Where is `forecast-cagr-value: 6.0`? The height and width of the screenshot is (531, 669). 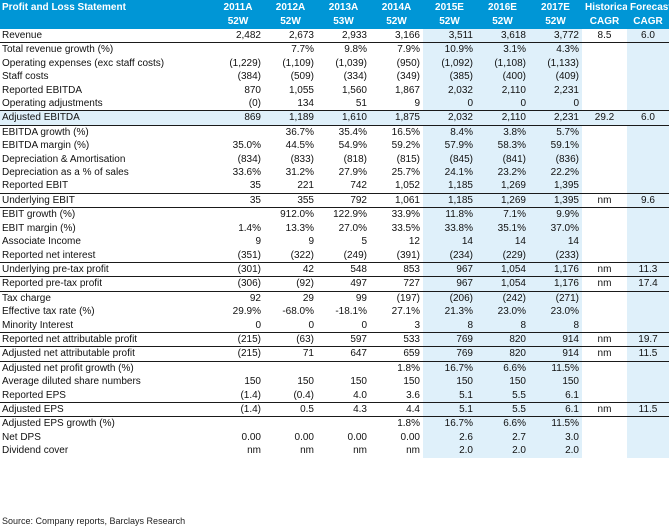
forecast-cagr-value: 6.0 is located at coordinates (648, 36).